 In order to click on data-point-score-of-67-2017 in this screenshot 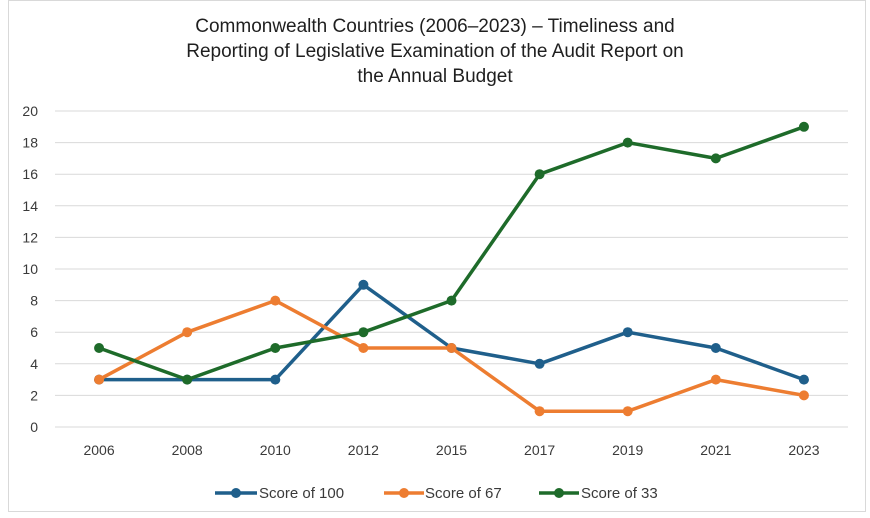, I will do `click(539, 411)`.